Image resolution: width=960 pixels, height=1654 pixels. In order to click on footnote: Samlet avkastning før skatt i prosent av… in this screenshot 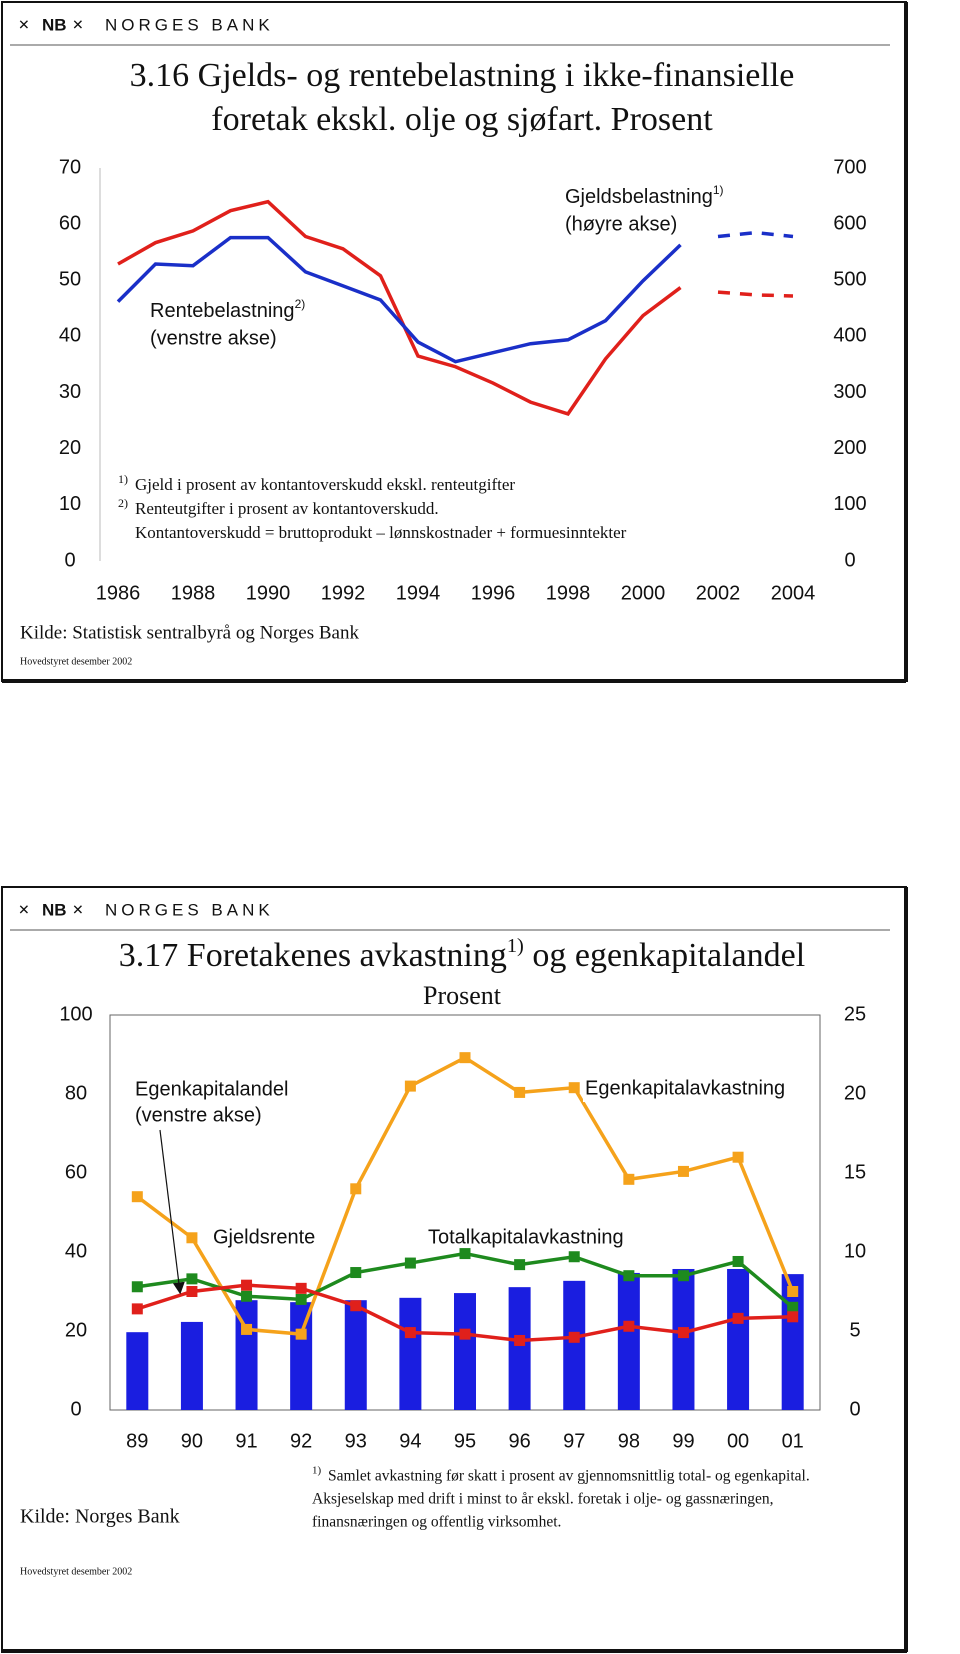, I will do `click(569, 1476)`.